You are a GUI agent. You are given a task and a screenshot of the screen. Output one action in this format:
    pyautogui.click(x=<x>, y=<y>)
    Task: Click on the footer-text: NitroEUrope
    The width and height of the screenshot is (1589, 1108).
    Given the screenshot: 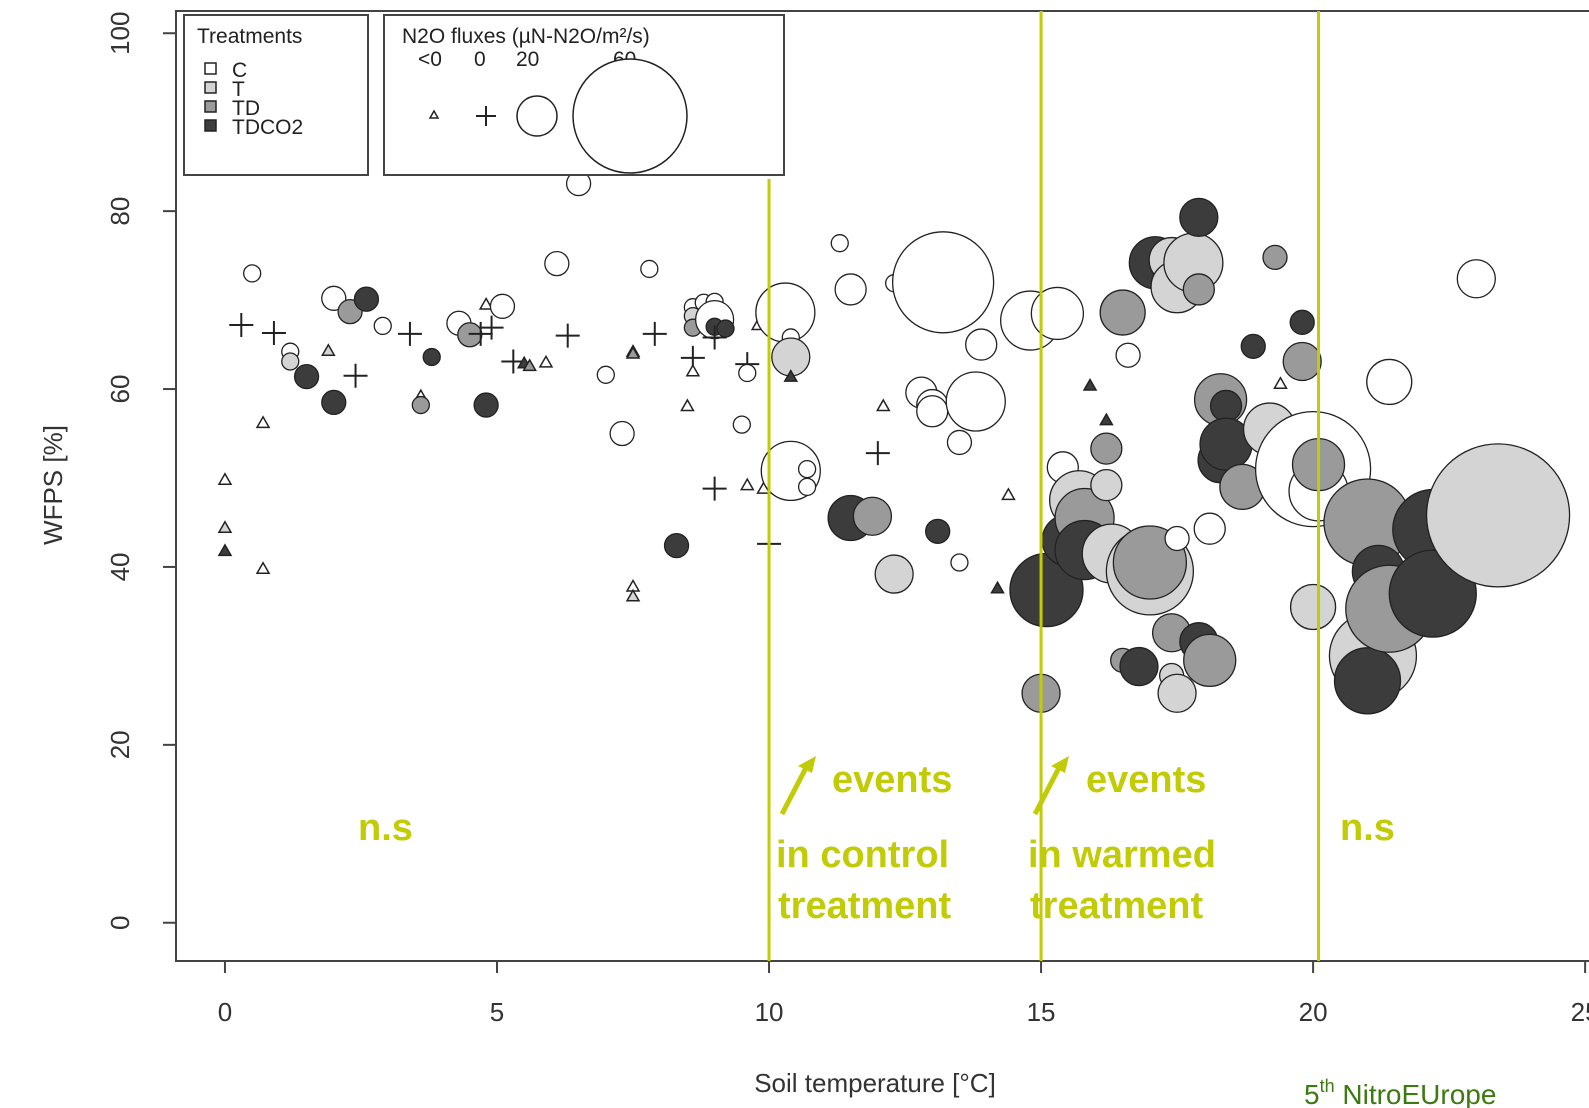 What is the action you would take?
    pyautogui.click(x=1416, y=1093)
    